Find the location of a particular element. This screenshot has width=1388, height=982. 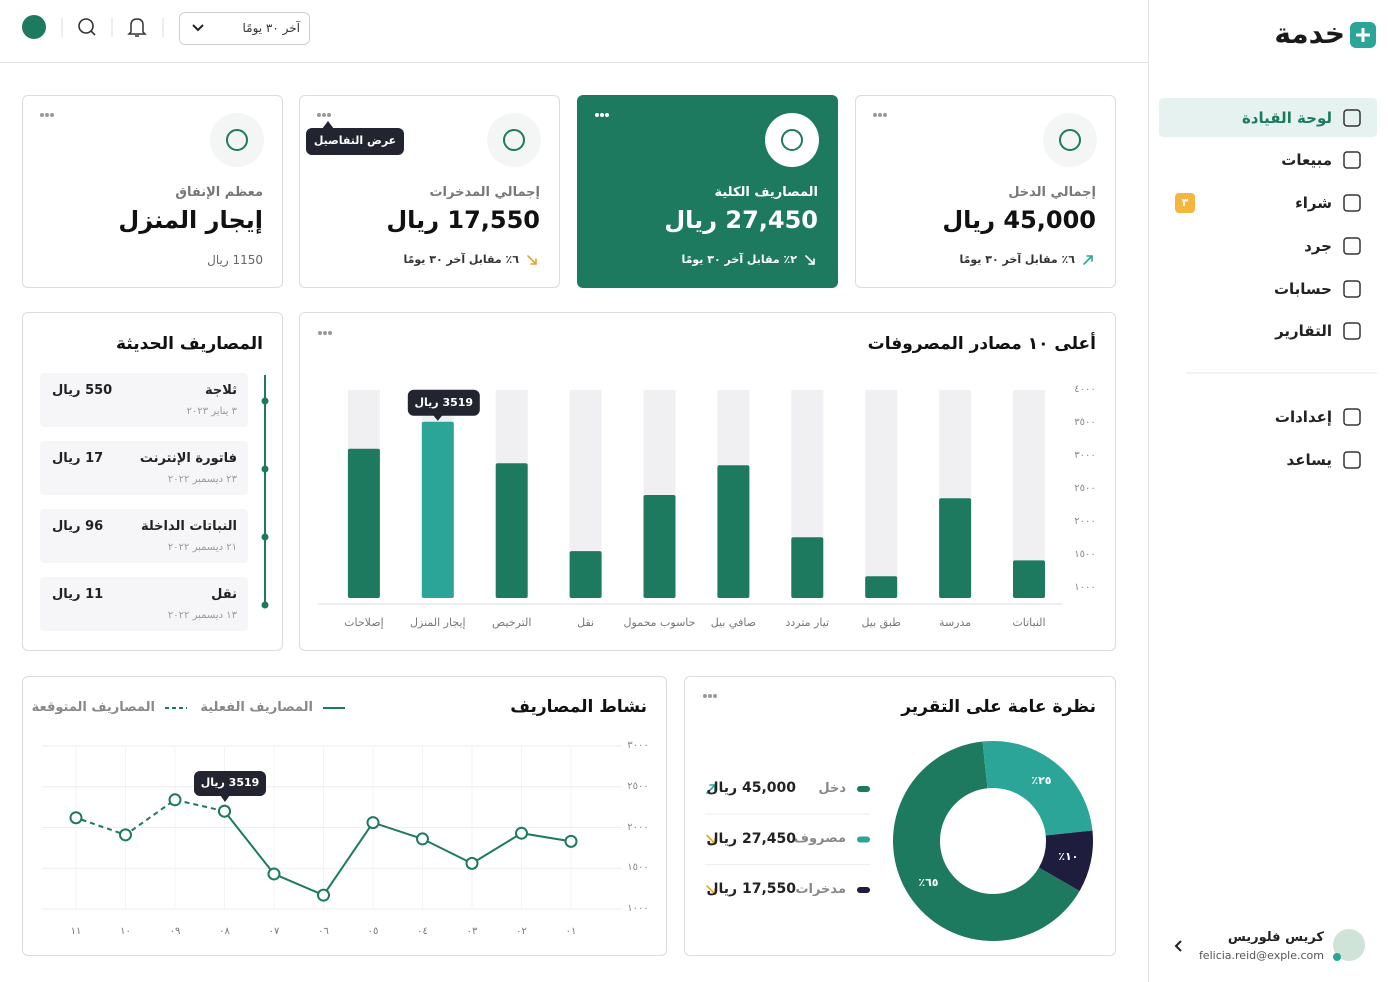

nav-item: لوحة القيادة is located at coordinates (1286, 117).